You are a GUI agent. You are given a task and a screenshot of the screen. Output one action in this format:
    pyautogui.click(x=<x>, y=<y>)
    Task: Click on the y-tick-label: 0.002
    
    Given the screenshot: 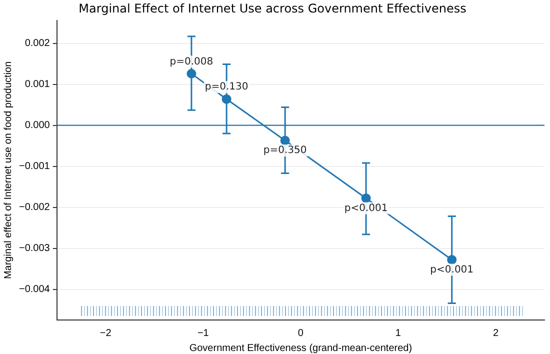 What is the action you would take?
    pyautogui.click(x=37, y=44)
    